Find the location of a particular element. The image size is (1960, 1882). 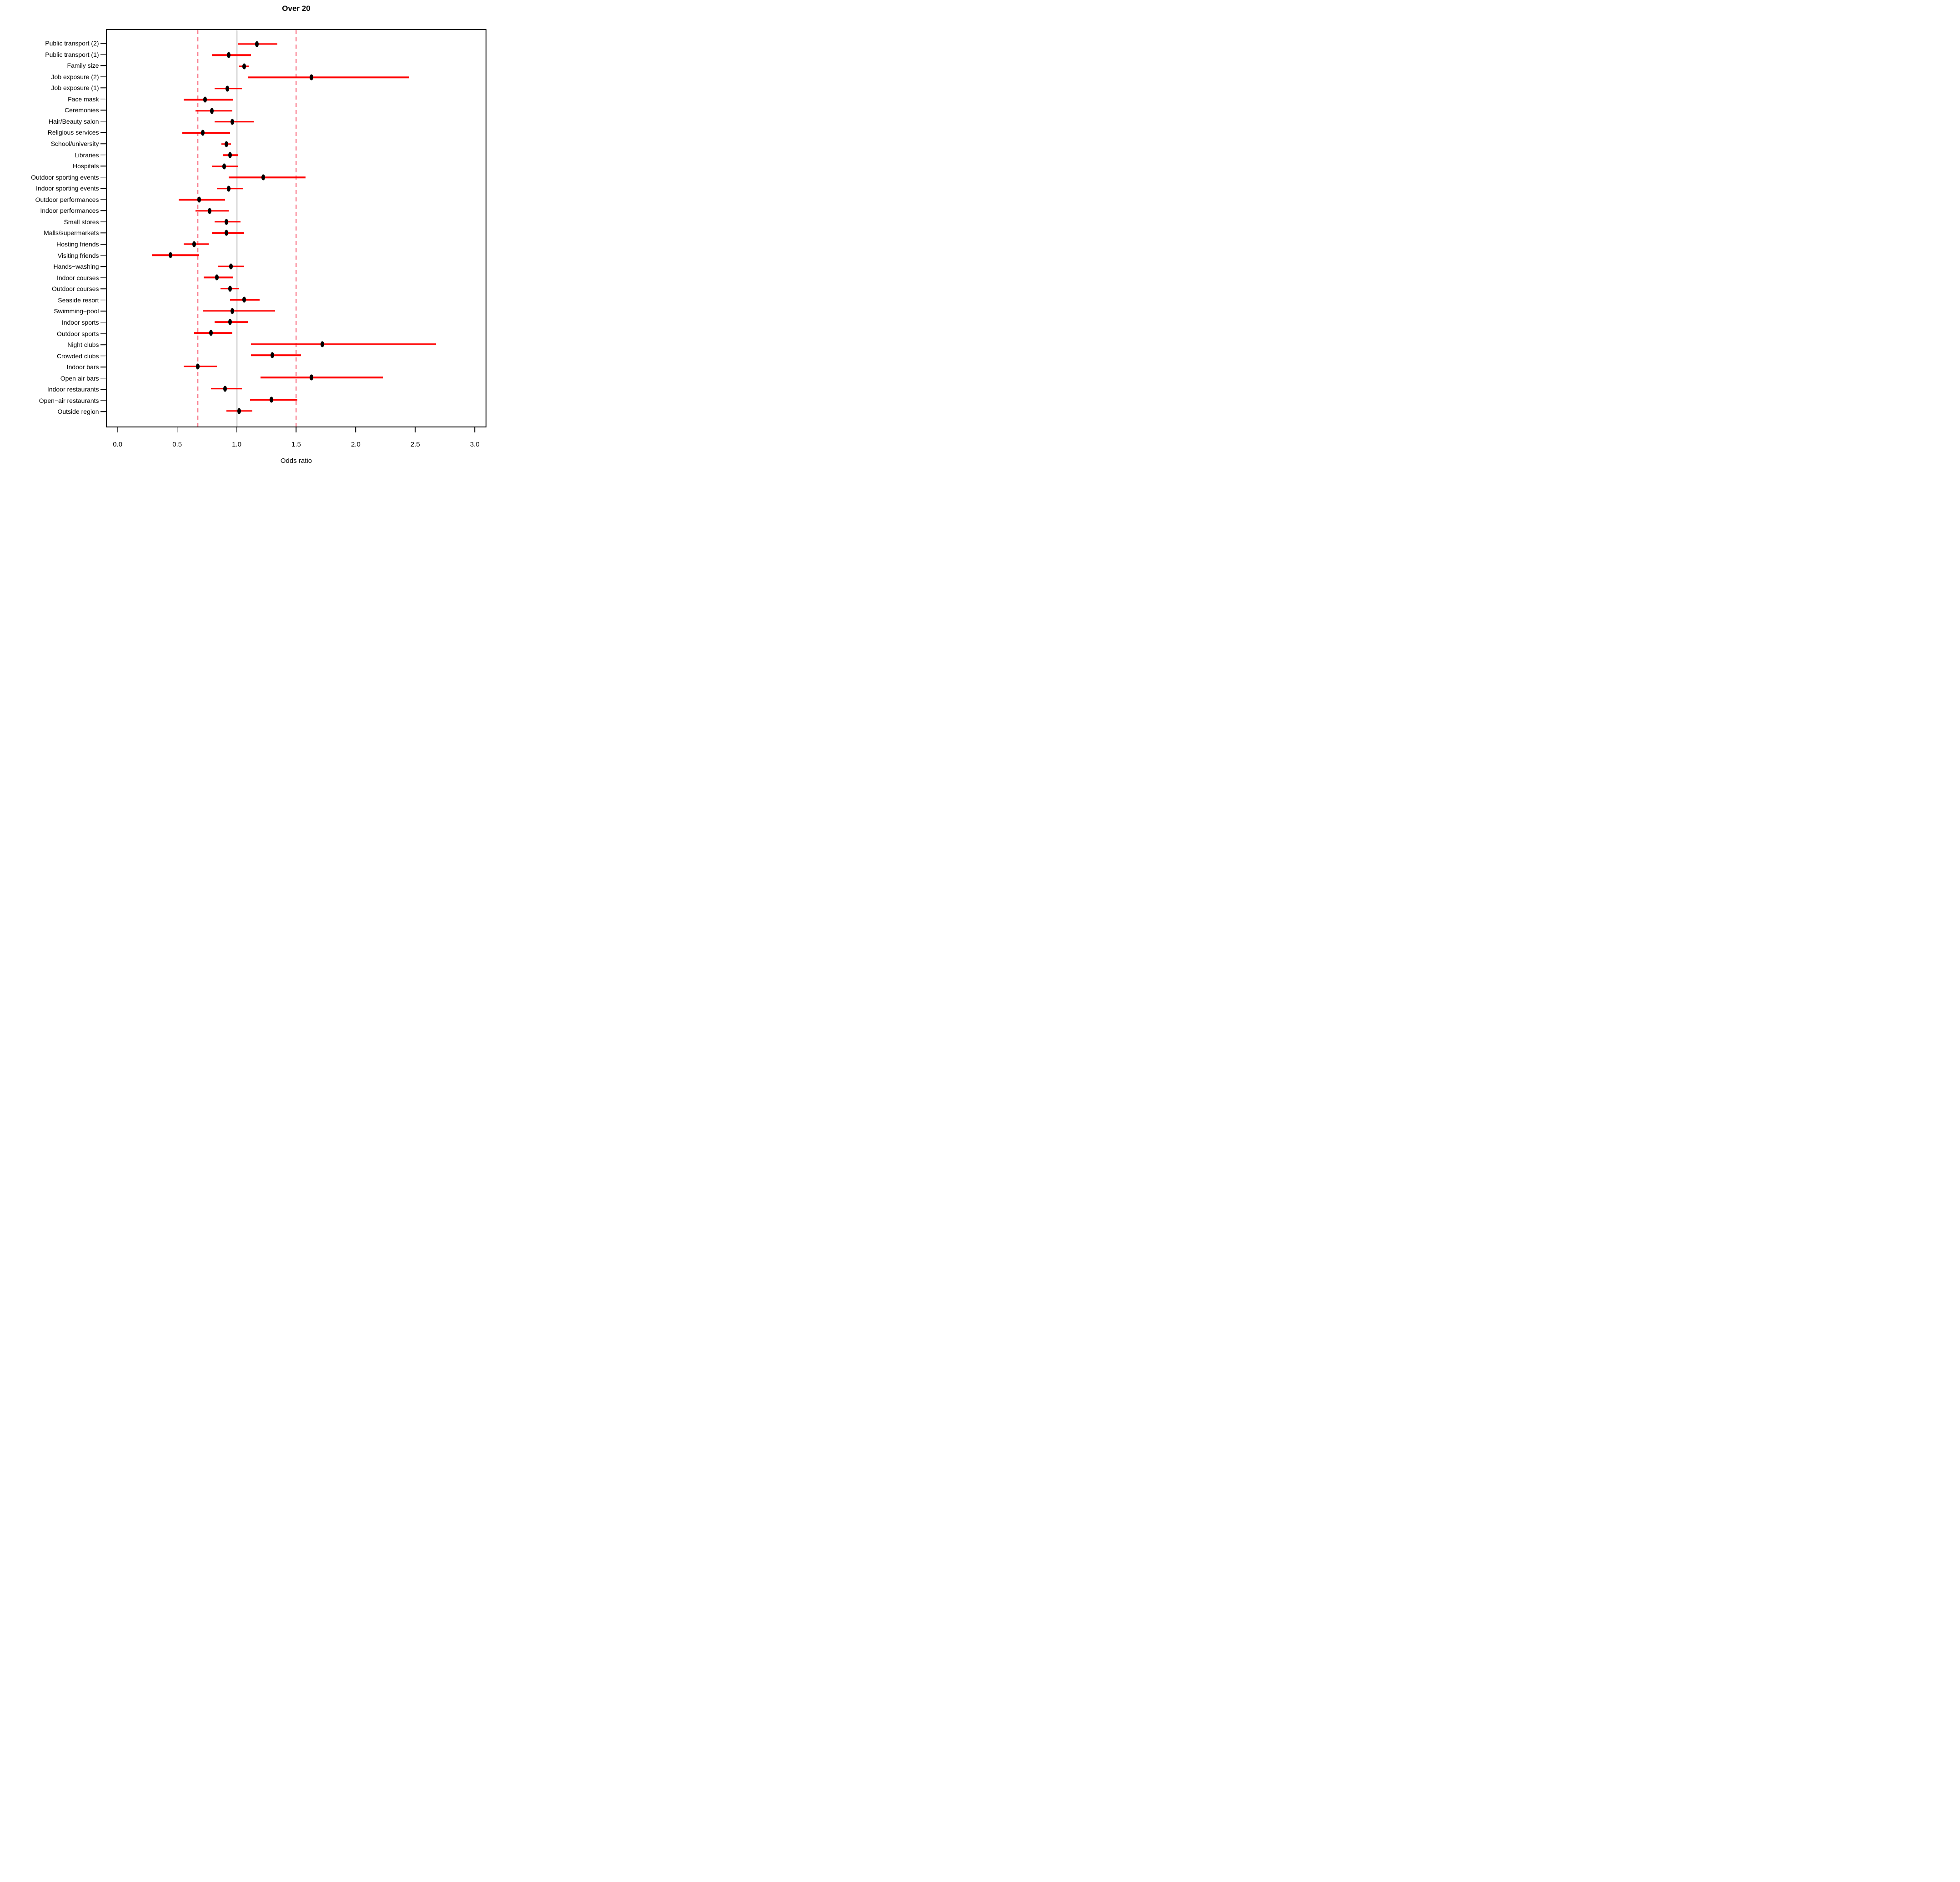

row-label: Libraries is located at coordinates (86, 155).